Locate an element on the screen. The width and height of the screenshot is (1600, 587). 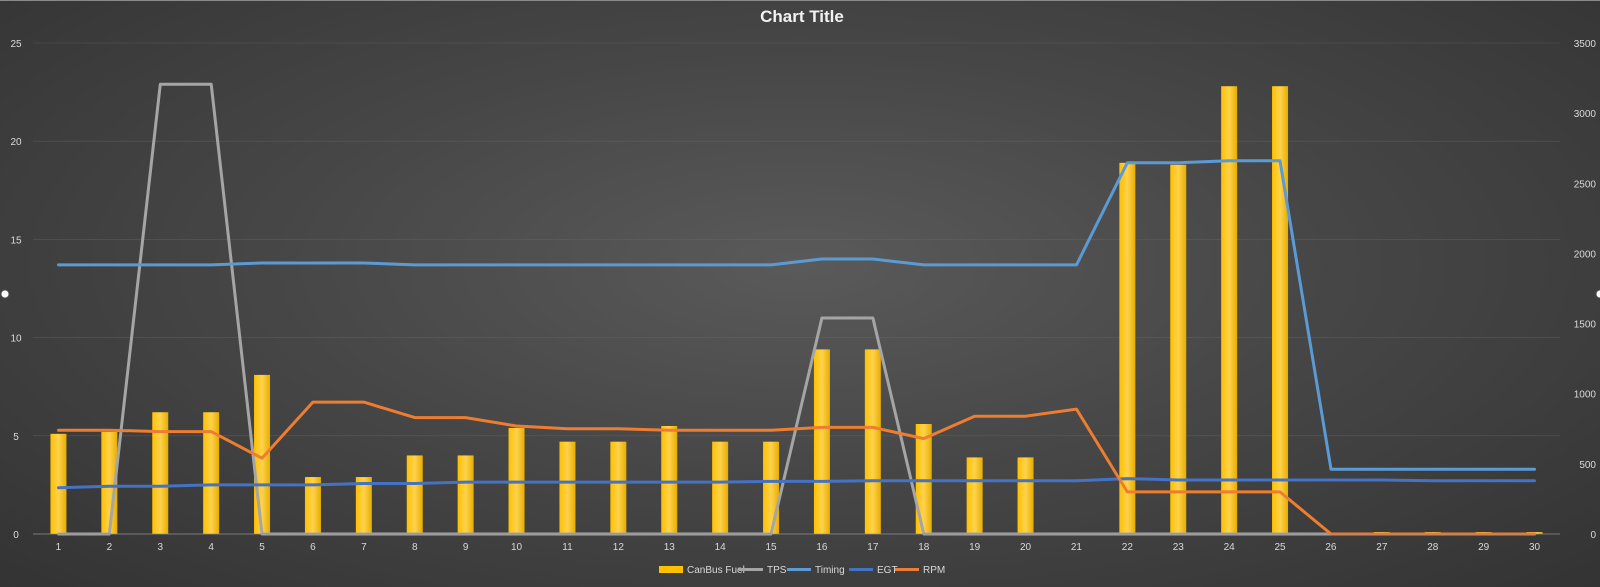
x-tick-label: 11 is located at coordinates (567, 547).